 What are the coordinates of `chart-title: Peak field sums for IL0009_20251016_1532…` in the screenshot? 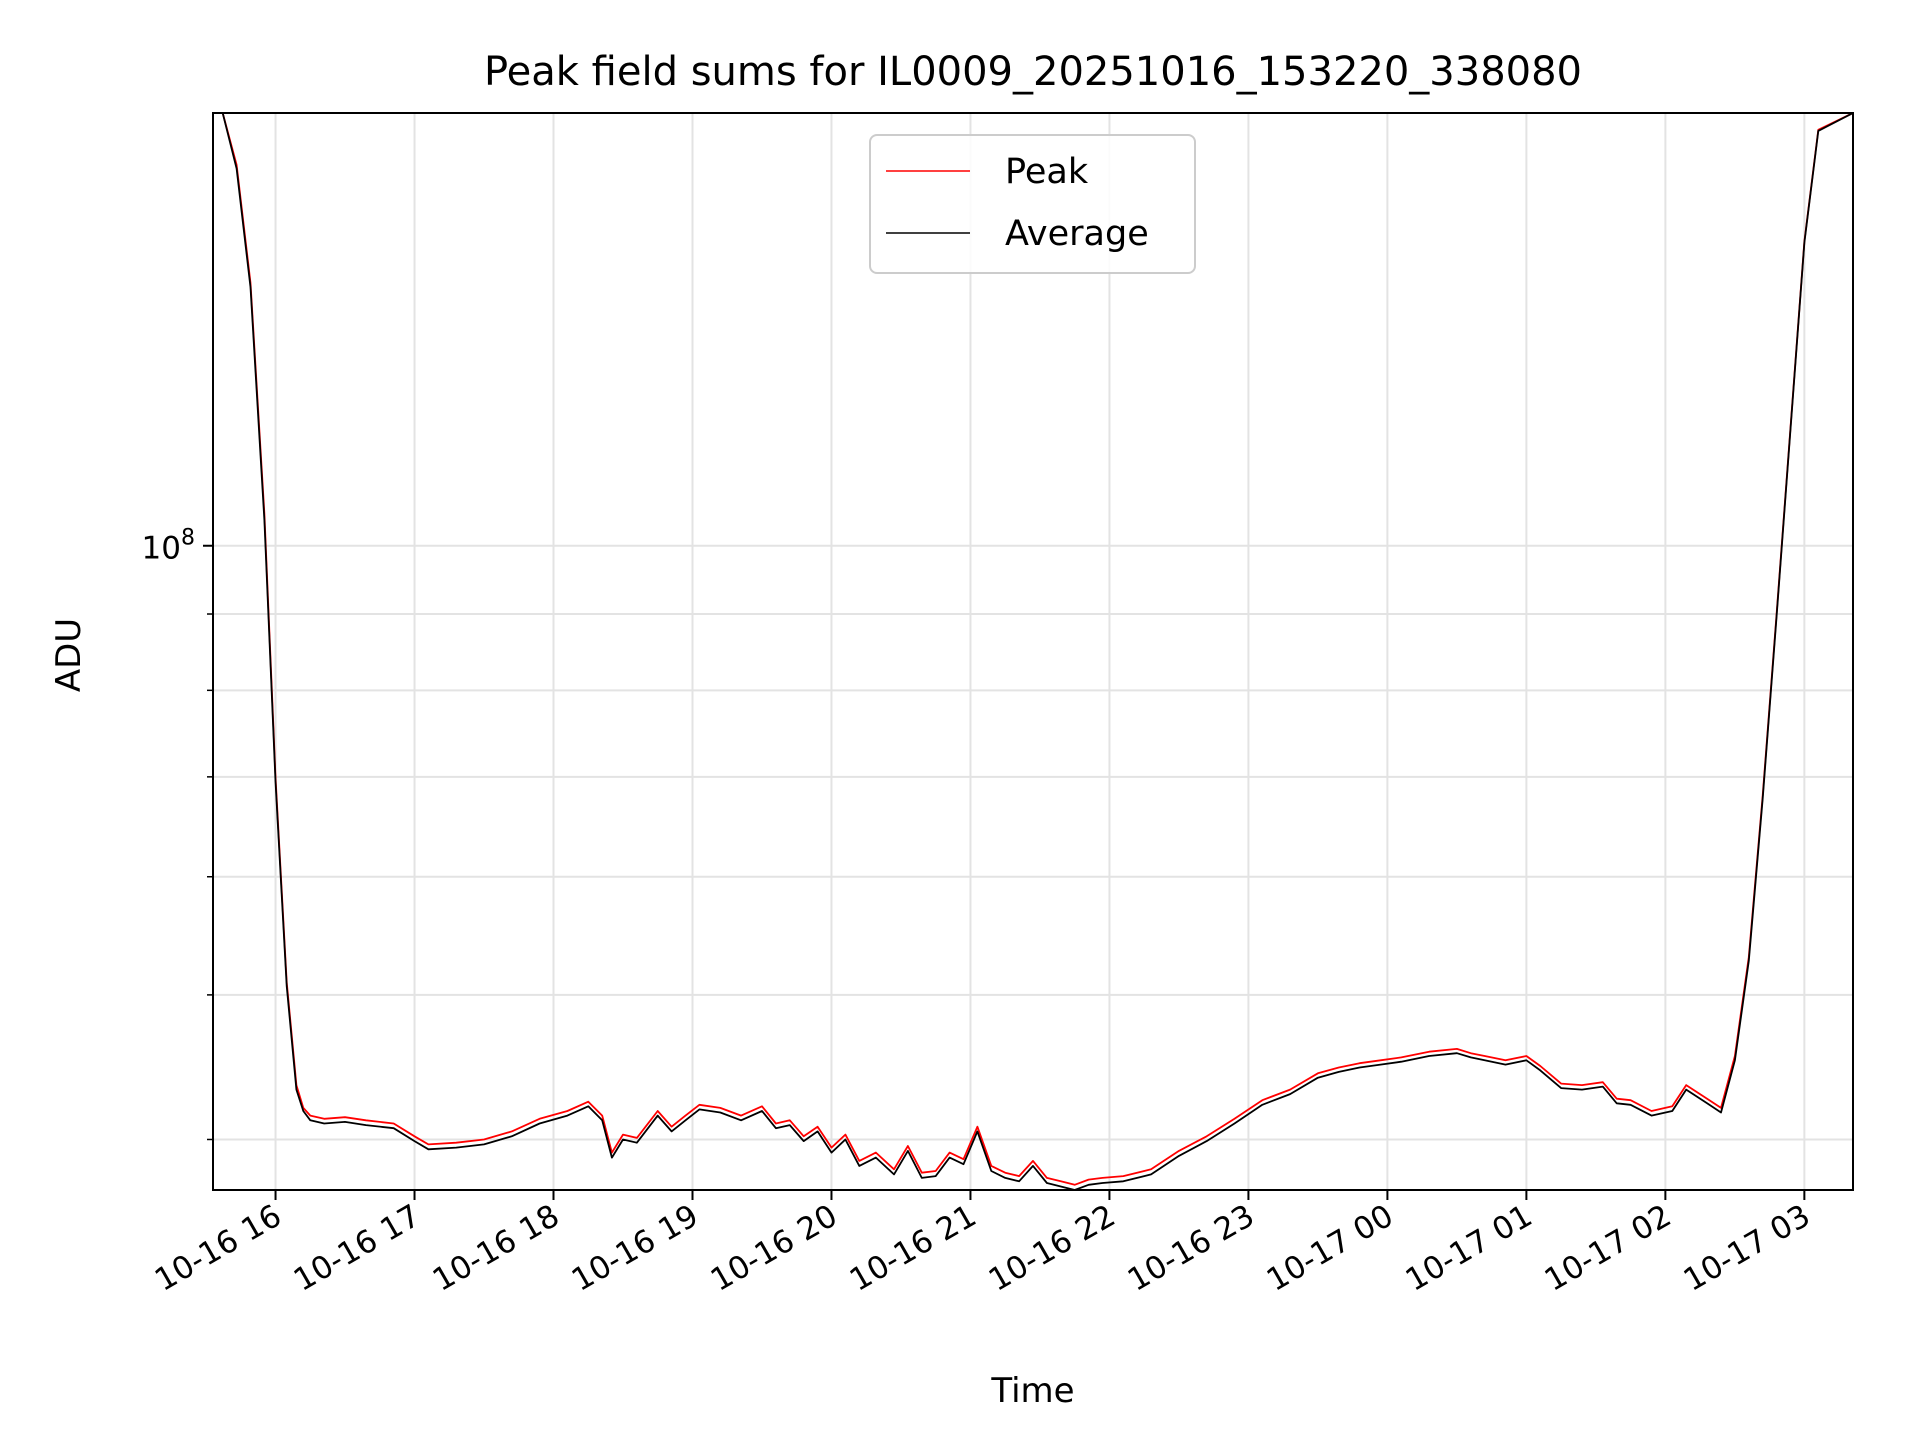 It's located at (1033, 72).